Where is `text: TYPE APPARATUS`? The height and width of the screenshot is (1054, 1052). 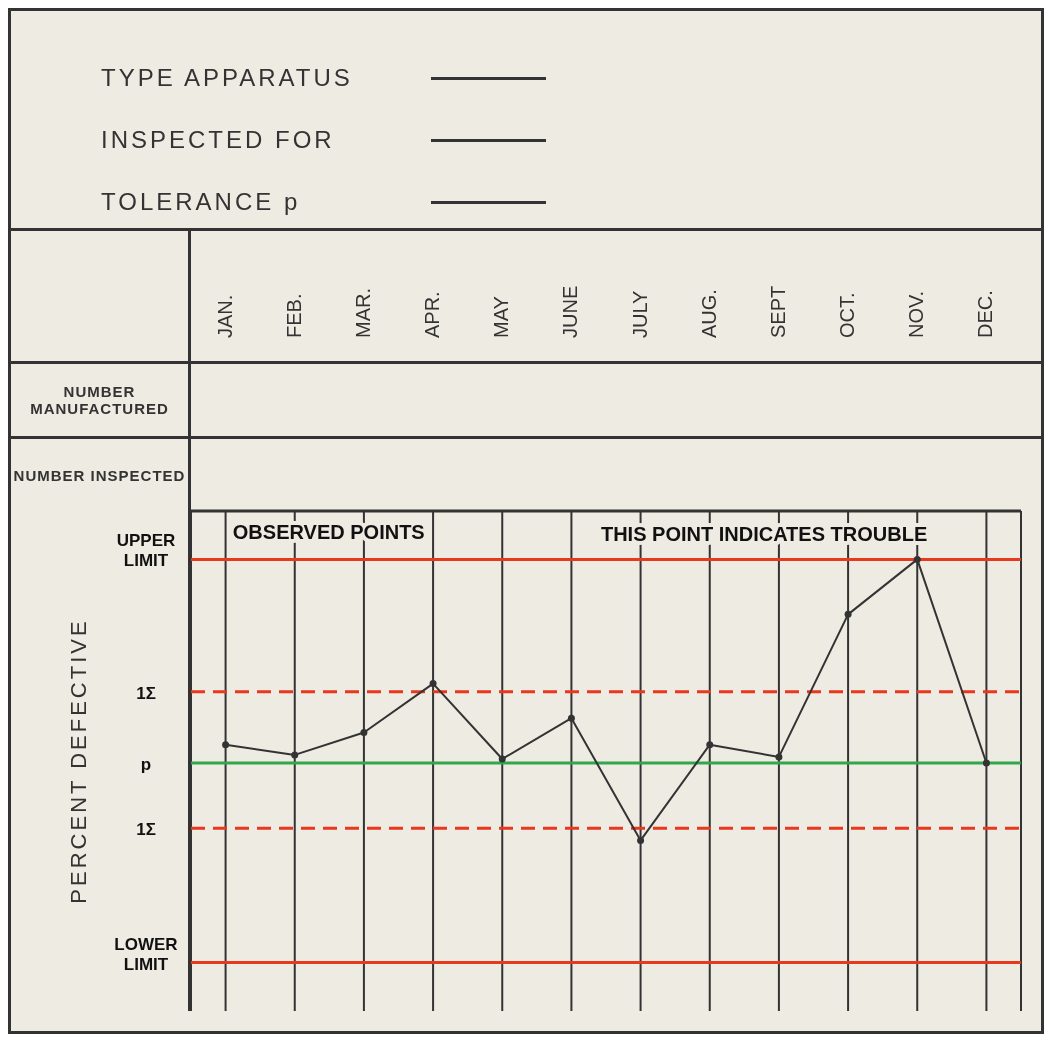 text: TYPE APPARATUS is located at coordinates (227, 78).